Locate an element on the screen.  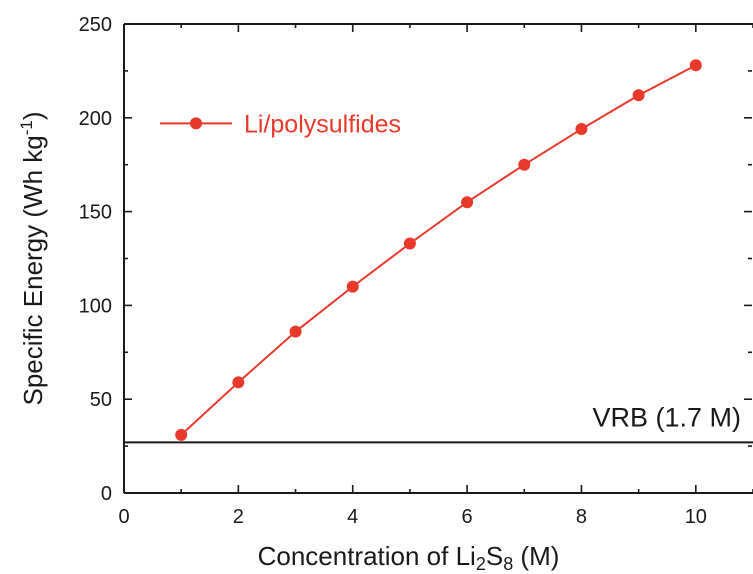
y-tick-label: 0 is located at coordinates (106, 494).